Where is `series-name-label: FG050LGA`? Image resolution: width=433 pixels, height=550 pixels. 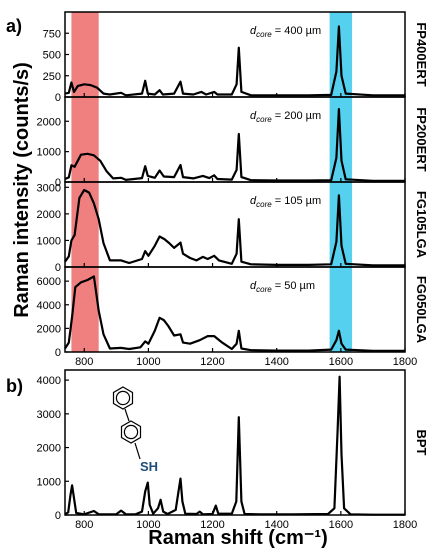 series-name-label: FG050LGA is located at coordinates (421, 310).